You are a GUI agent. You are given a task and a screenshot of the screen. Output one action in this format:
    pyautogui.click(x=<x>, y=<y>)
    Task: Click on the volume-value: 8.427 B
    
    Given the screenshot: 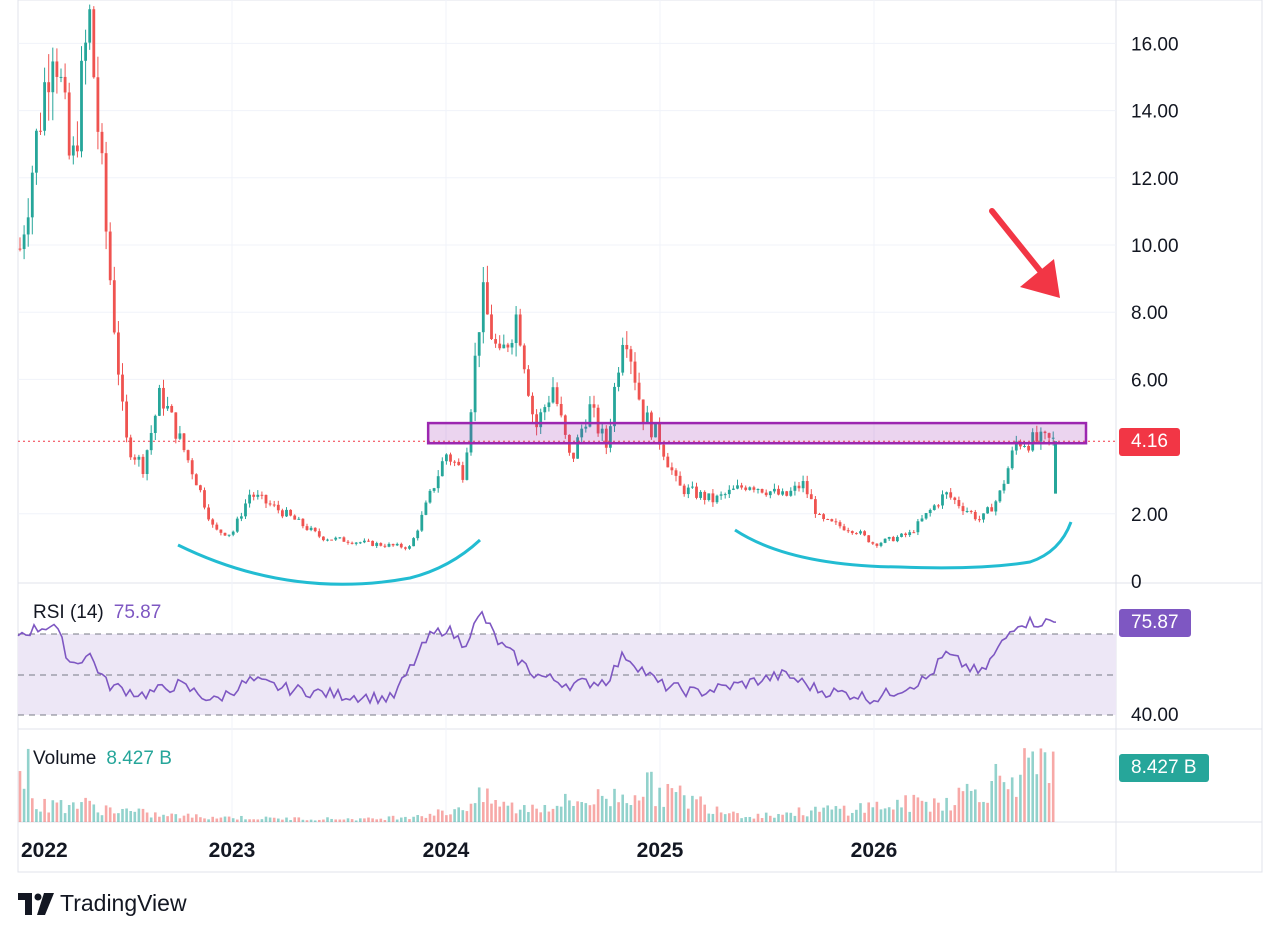 What is the action you would take?
    pyautogui.click(x=139, y=758)
    